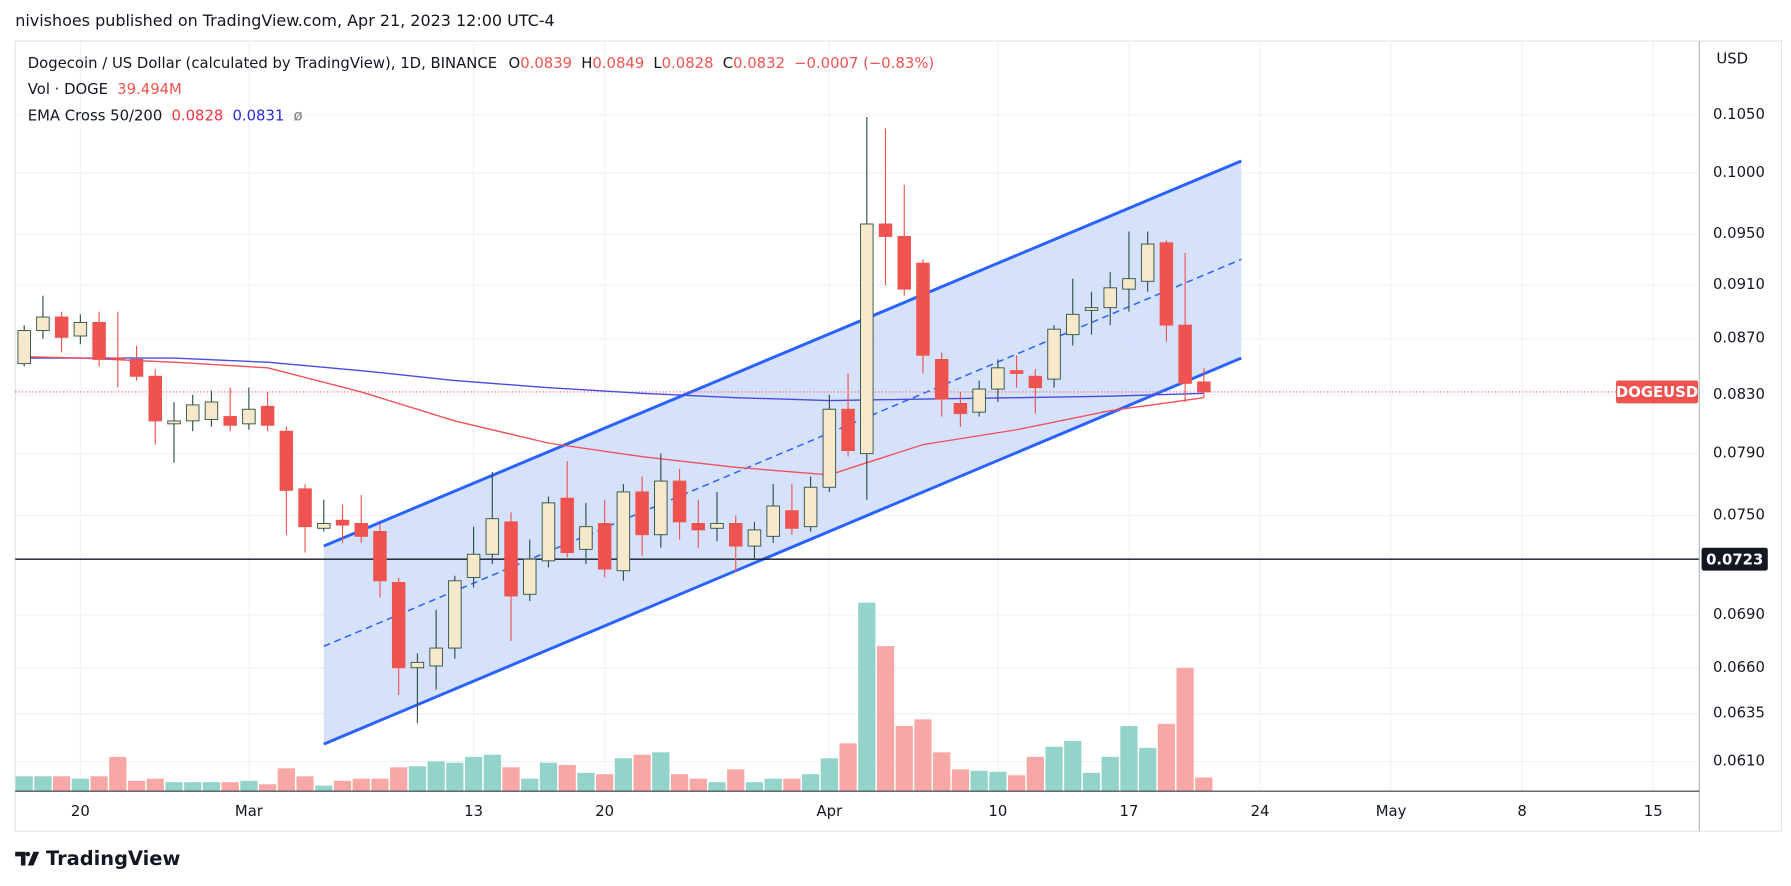  Describe the element at coordinates (1657, 392) in the screenshot. I see `symbol-label: DOGEUSD` at that location.